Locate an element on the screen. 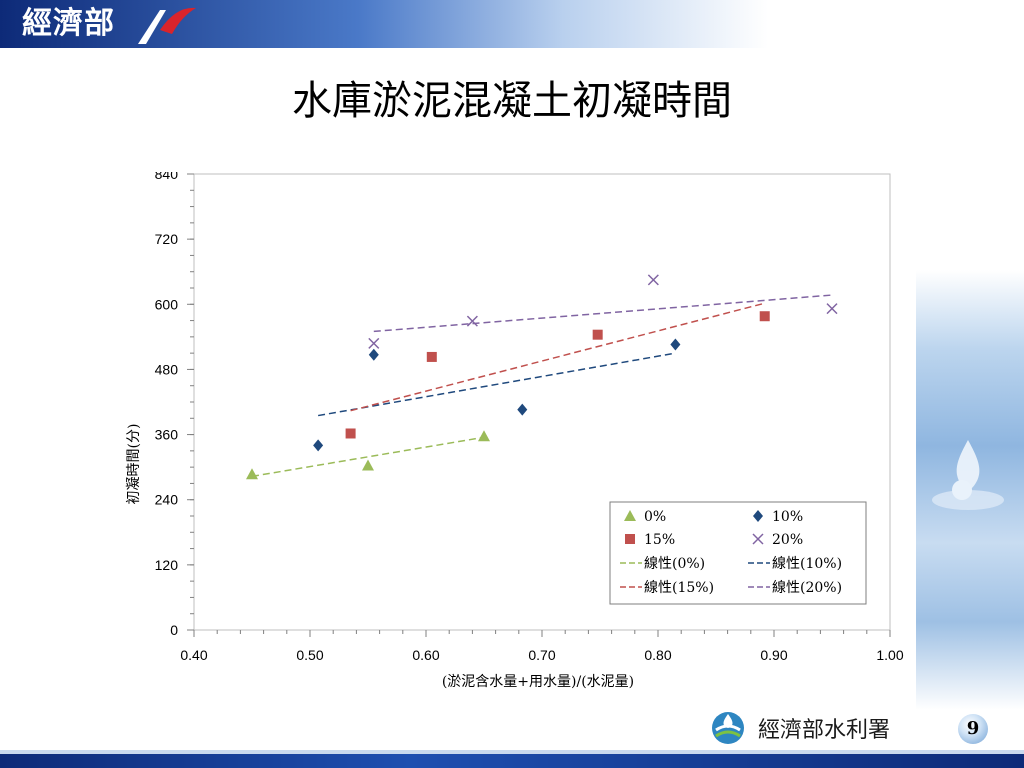  y-tick-label: 120 is located at coordinates (167, 565).